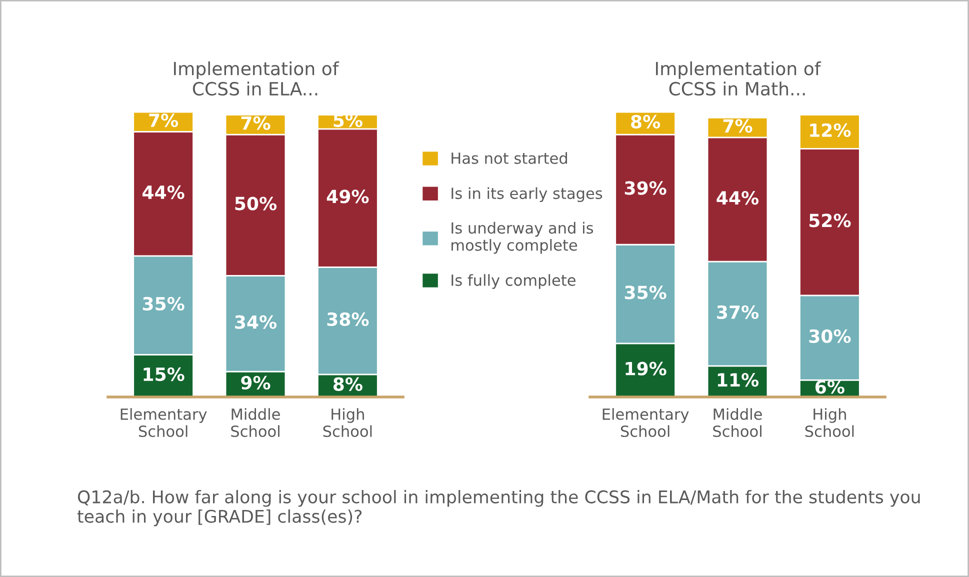  Describe the element at coordinates (348, 319) in the screenshot. I see `data-label: 38%` at that location.